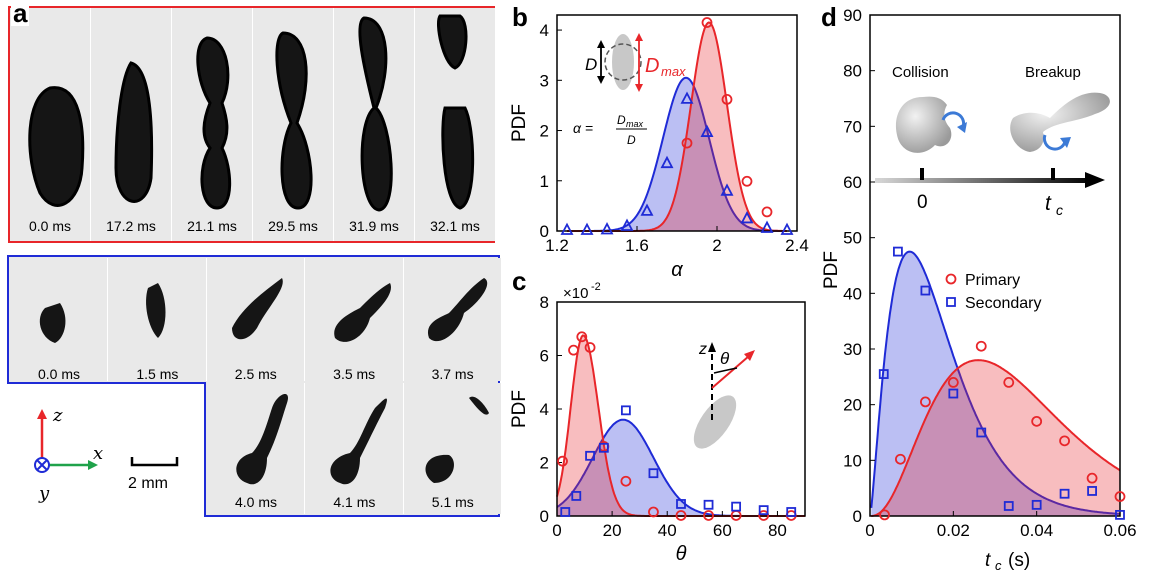 This screenshot has width=1149, height=581. I want to click on x-tick-label: 80, so click(777, 530).